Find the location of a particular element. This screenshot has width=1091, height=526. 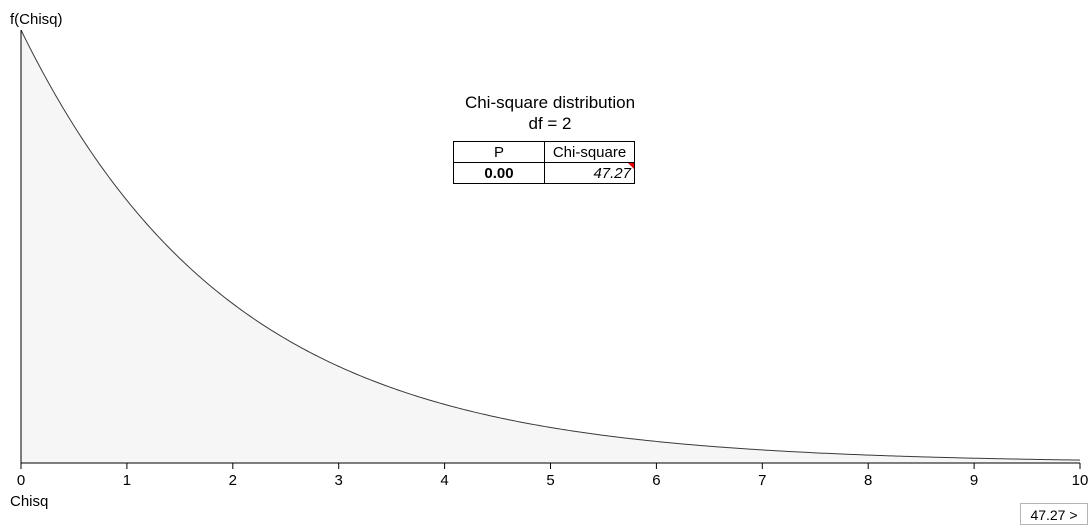

probability-table-value-row: 0.00 47.27 is located at coordinates (544, 173).